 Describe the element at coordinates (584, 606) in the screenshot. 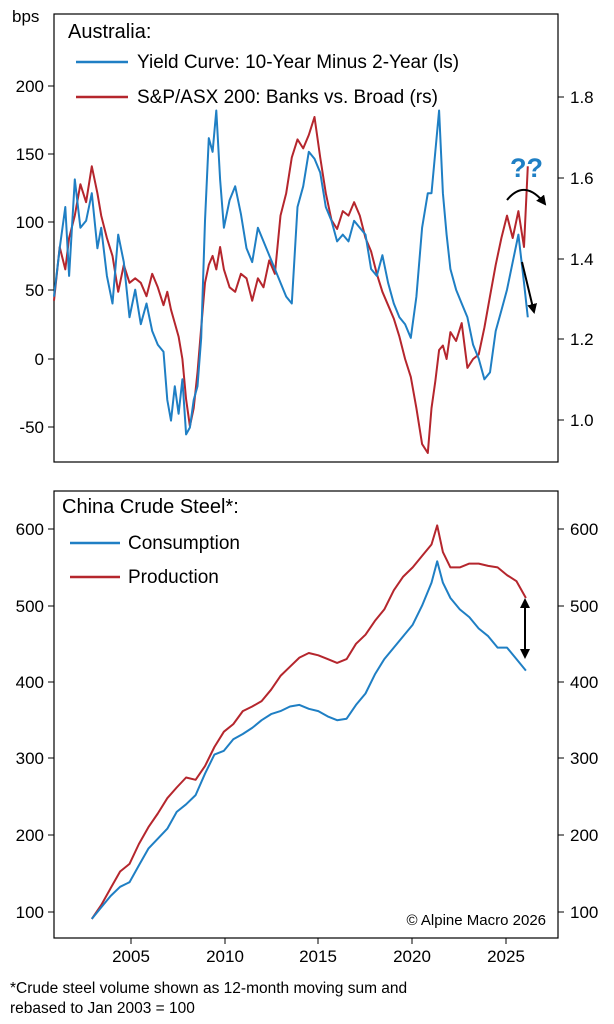

I see `bottom-right-tick-label: 500` at that location.